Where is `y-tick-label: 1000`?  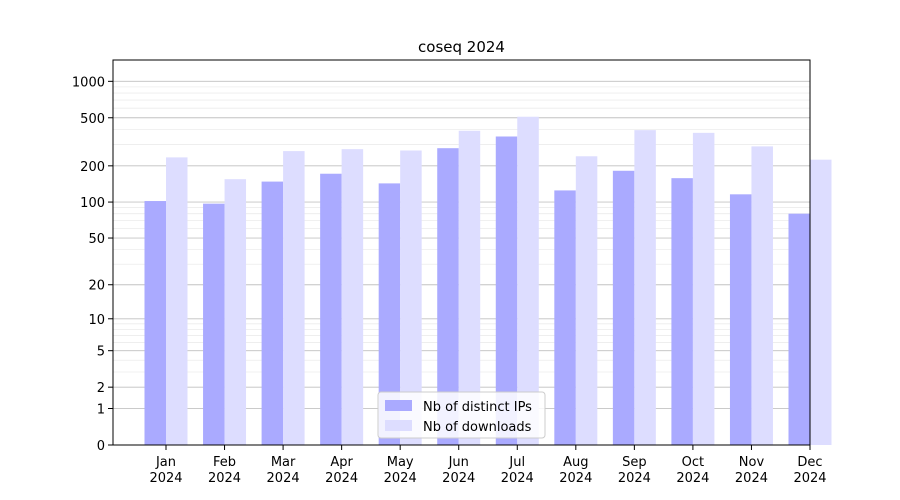
y-tick-label: 1000 is located at coordinates (88, 82).